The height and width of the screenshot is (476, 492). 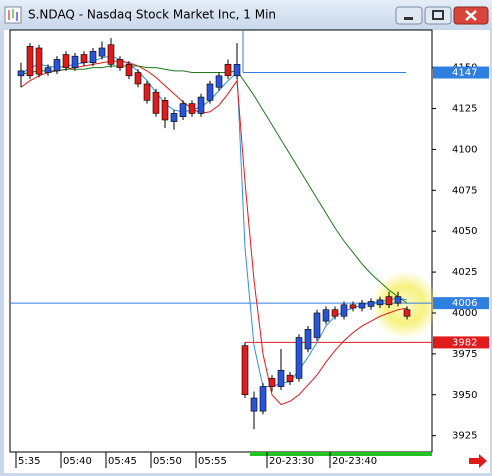 What do you see at coordinates (464, 272) in the screenshot?
I see `y-tick-label: 4025` at bounding box center [464, 272].